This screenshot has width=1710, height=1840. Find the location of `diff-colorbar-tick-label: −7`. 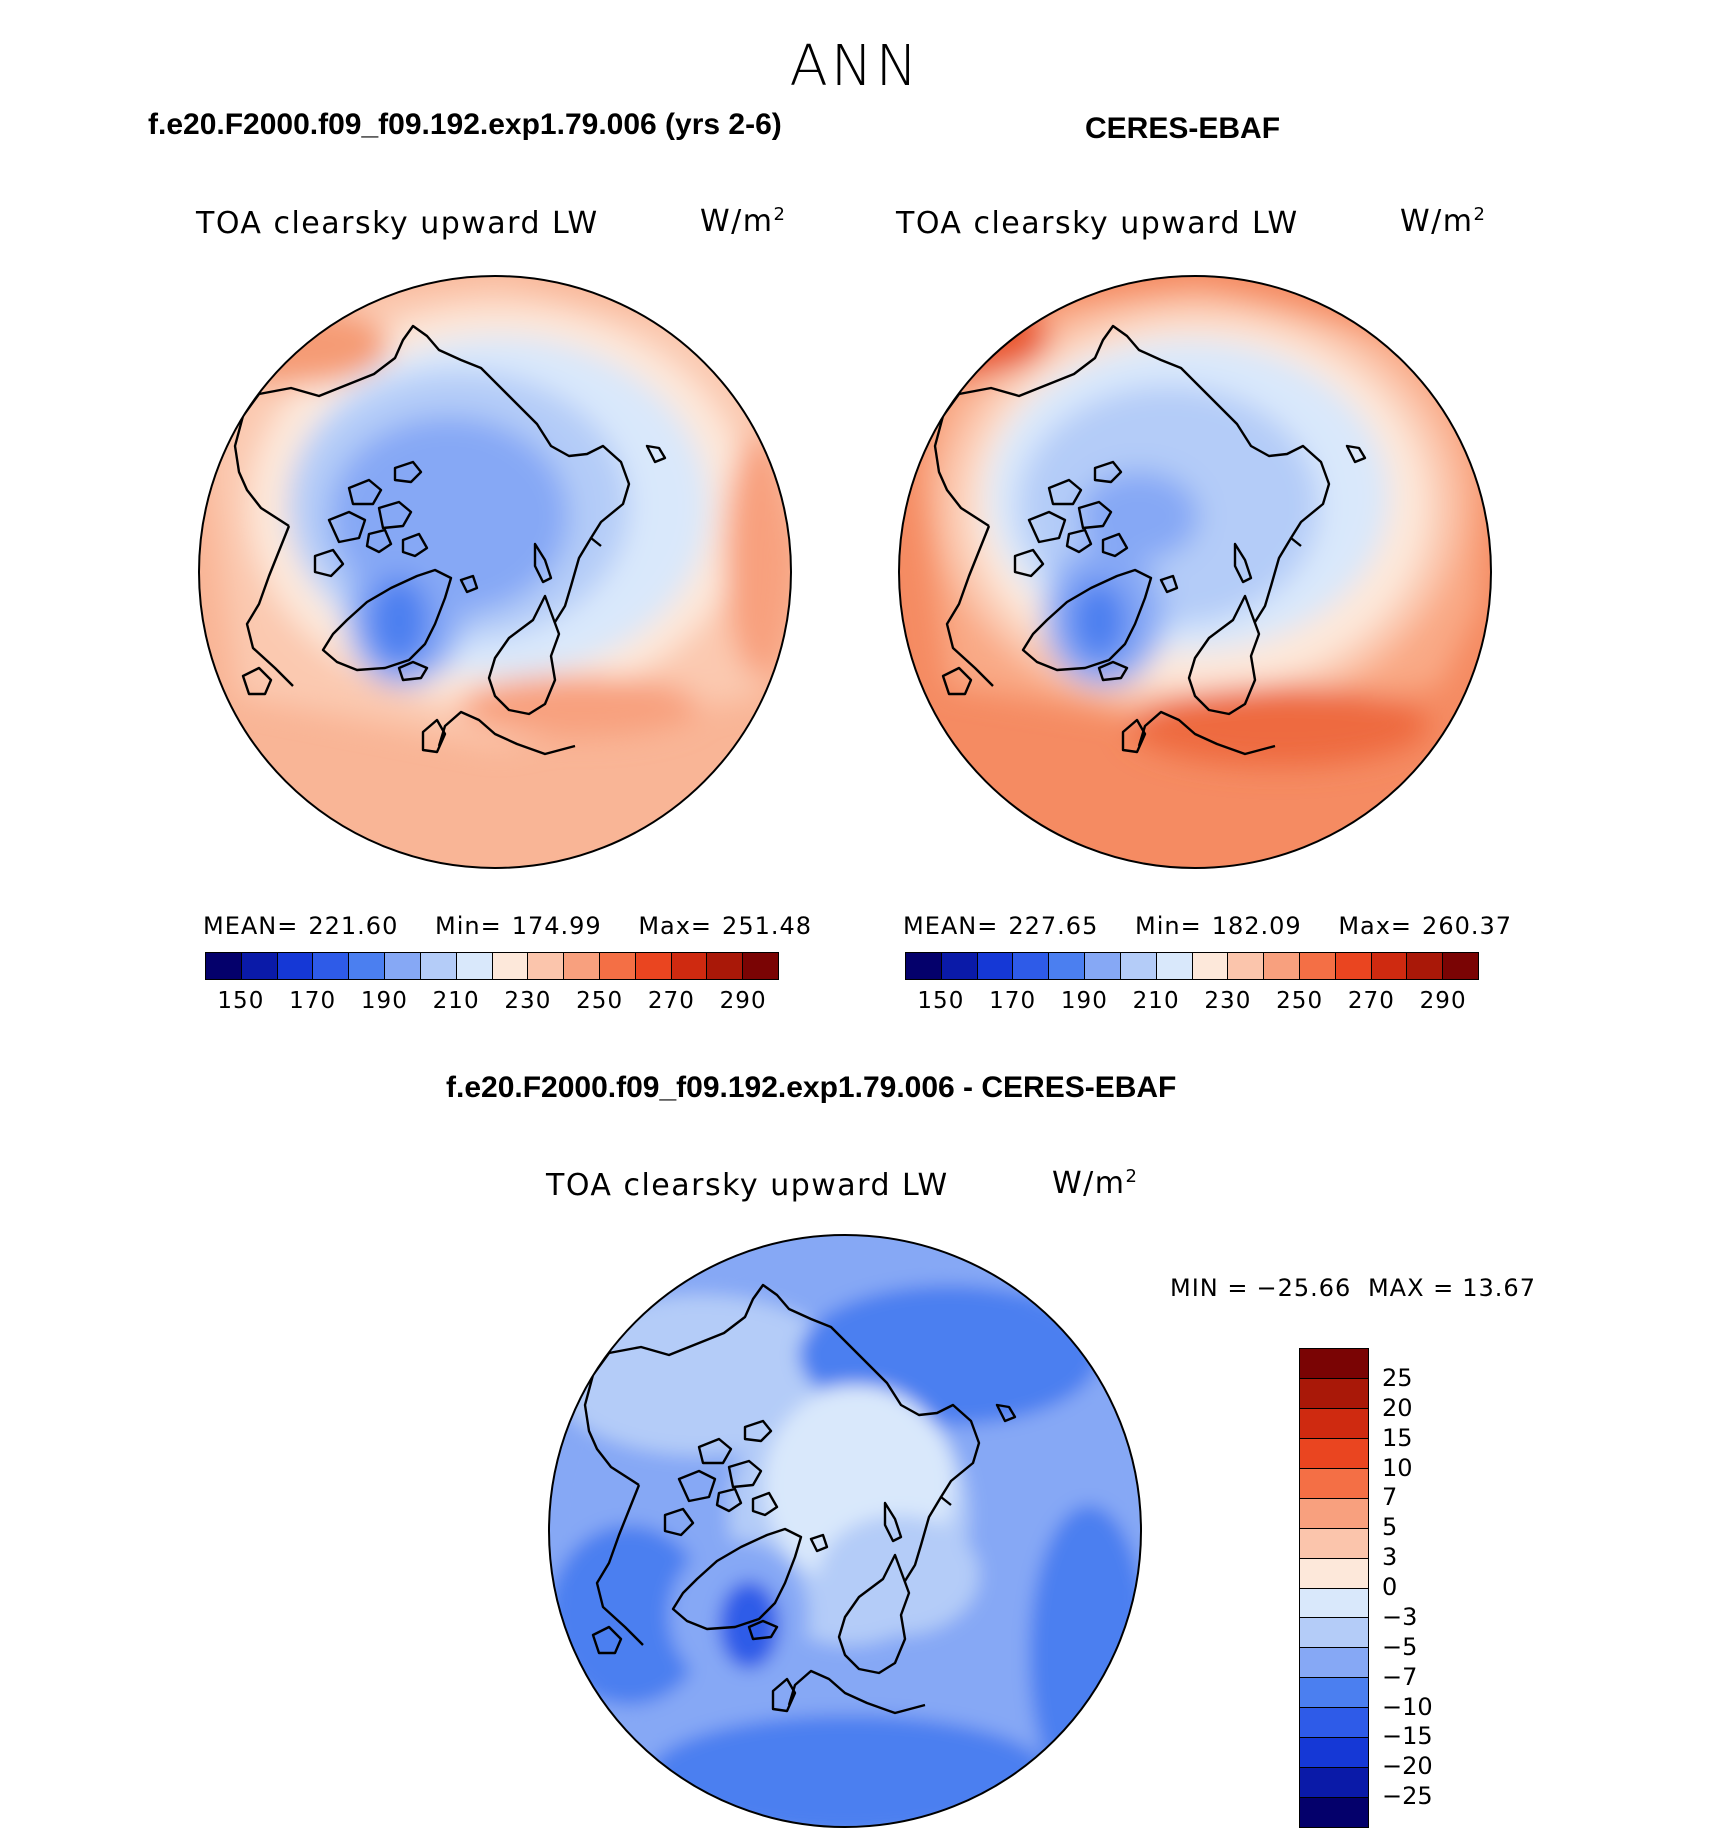

diff-colorbar-tick-label: −7 is located at coordinates (1400, 1676).